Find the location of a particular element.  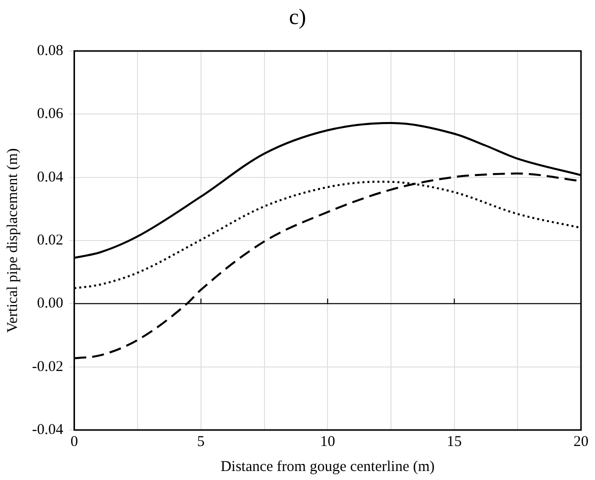

x-tick-label: 15 is located at coordinates (454, 442).